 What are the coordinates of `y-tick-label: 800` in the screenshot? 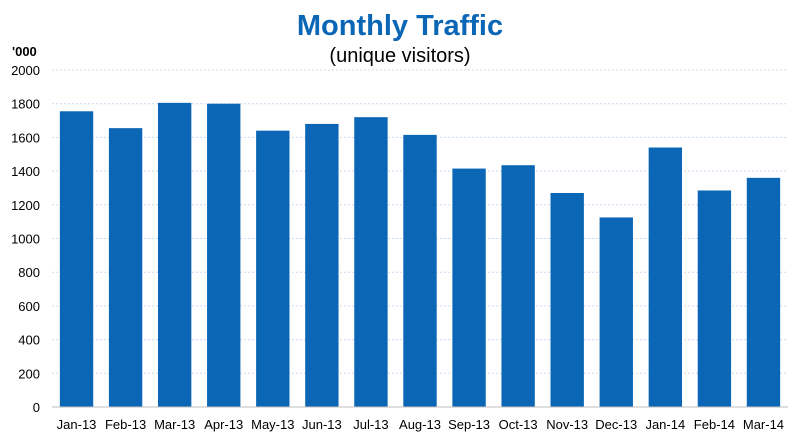 It's located at (29, 272).